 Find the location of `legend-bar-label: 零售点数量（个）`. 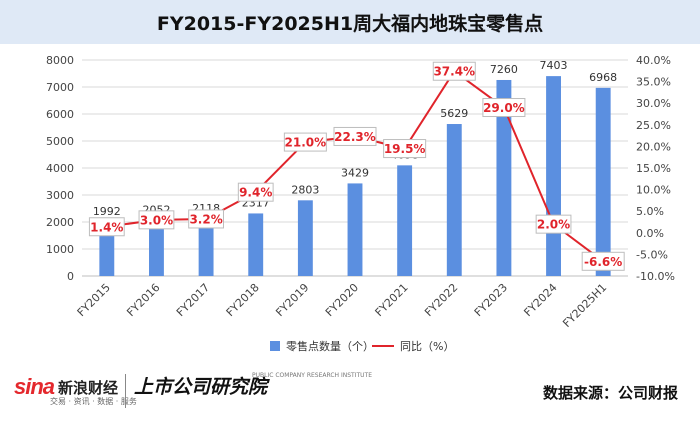

legend-bar-label: 零售点数量（个） is located at coordinates (330, 346).